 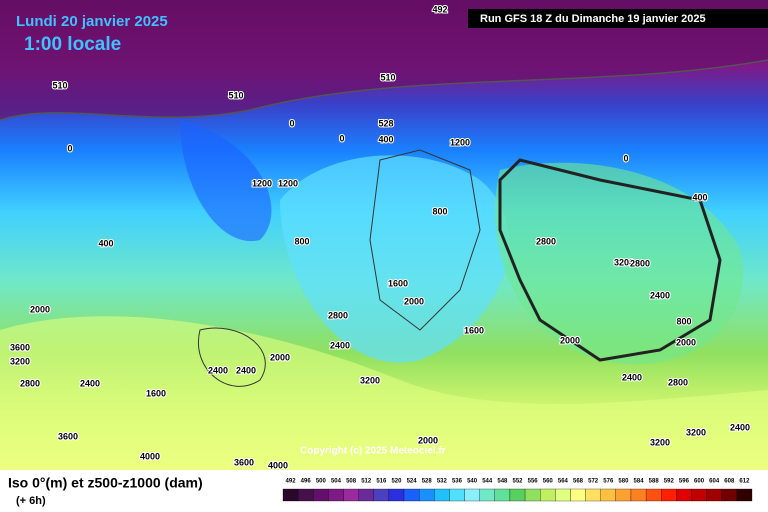 I want to click on contour-label: 492, so click(x=439, y=9).